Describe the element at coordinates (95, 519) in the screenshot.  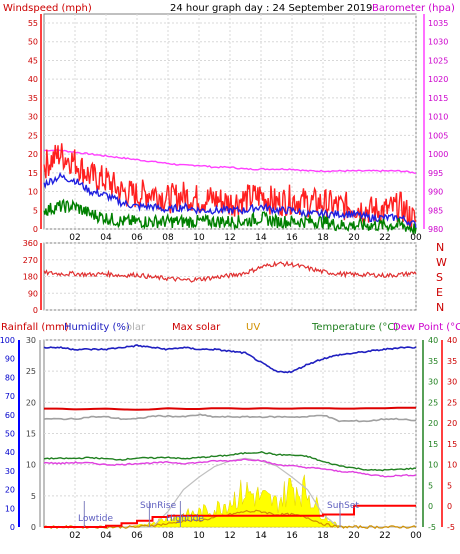
I see `lowtide-label: Lowtide` at that location.